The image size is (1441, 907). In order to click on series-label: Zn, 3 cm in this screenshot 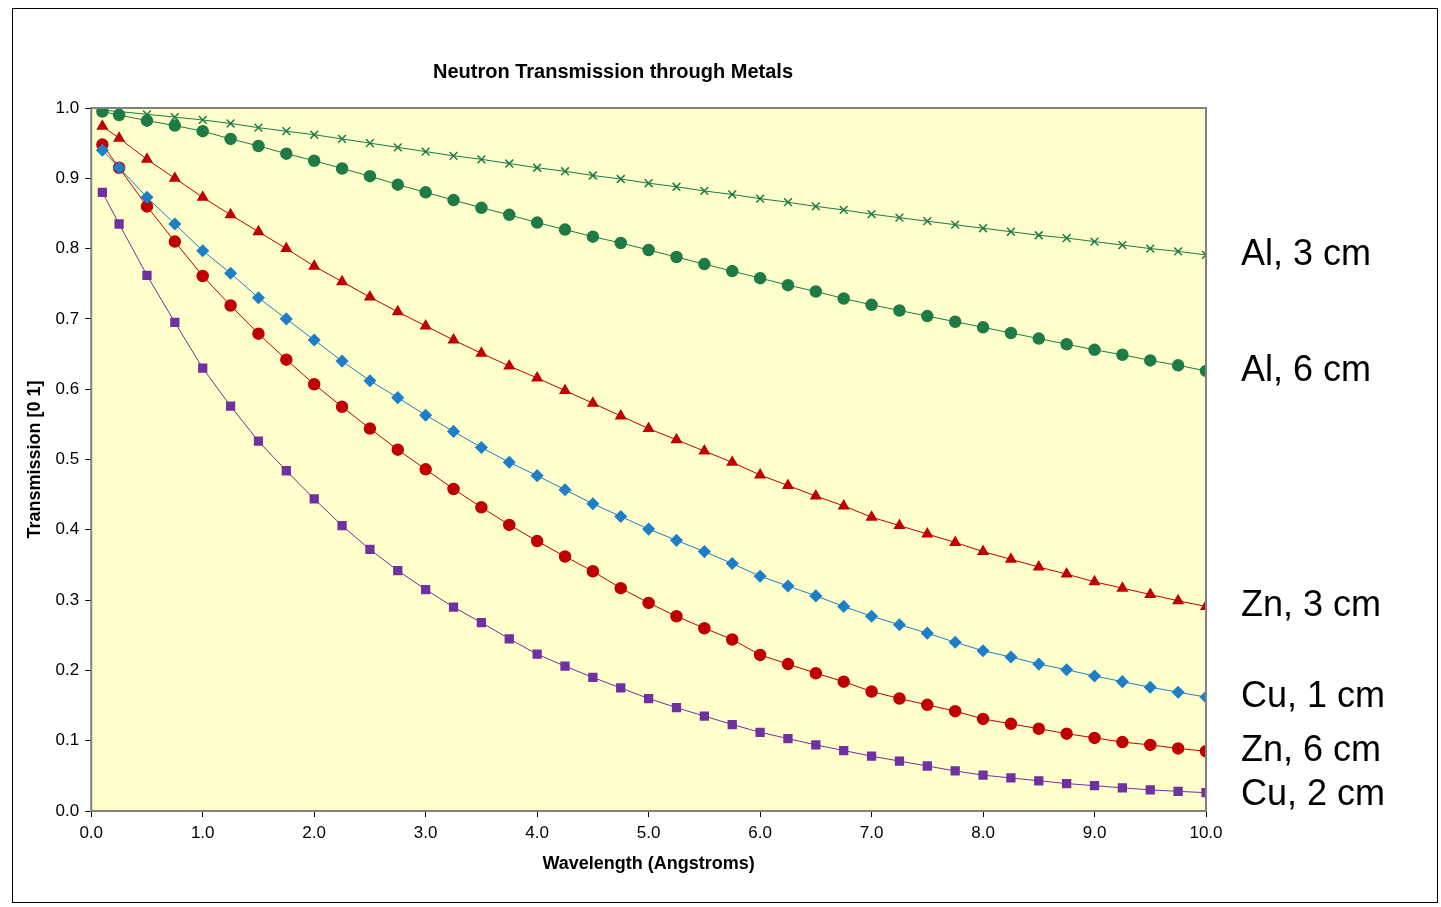, I will do `click(1311, 604)`.